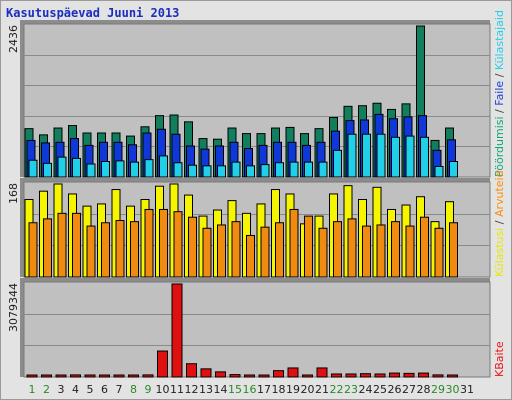  I want to click on day-label: 23, so click(351, 389).